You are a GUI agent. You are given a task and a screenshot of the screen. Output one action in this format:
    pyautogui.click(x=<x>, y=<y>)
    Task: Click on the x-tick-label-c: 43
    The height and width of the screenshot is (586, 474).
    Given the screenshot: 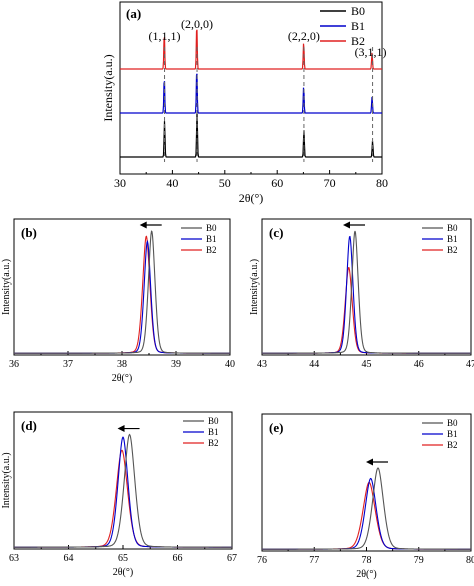 What is the action you would take?
    pyautogui.click(x=262, y=364)
    